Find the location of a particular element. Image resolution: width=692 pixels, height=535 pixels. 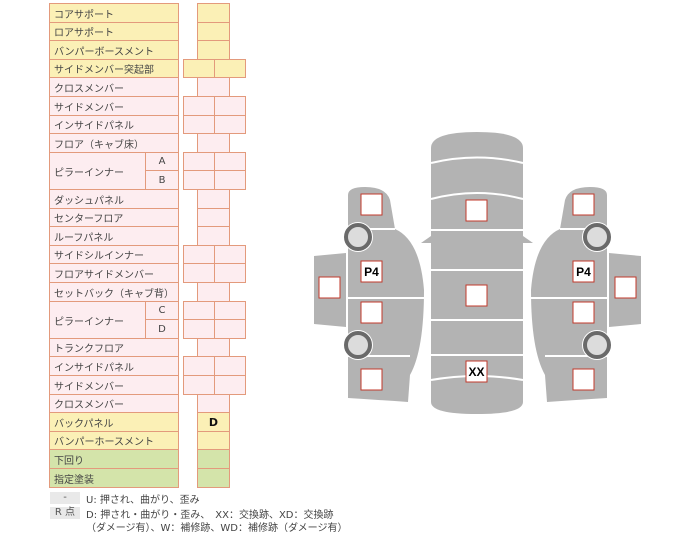

legend-dash-text: U: 押され、曲がり、歪み is located at coordinates (143, 500).